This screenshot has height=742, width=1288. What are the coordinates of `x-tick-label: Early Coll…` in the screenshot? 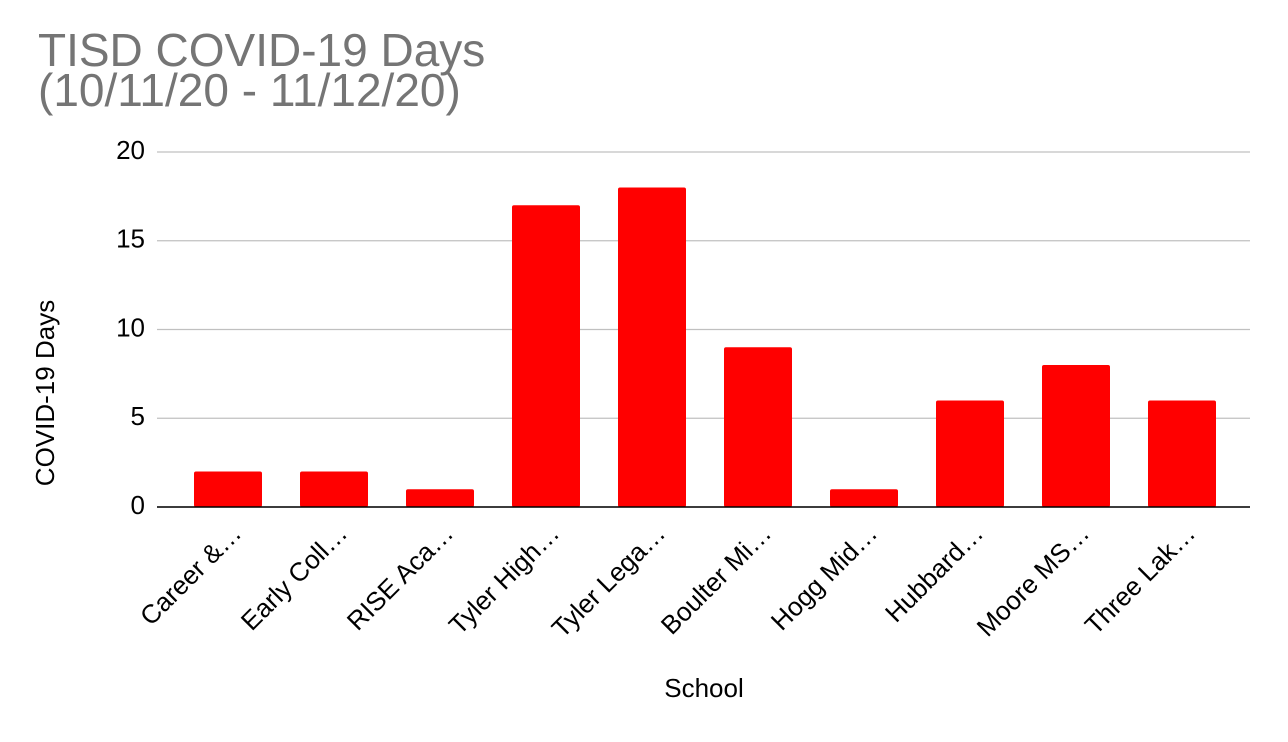 It's located at (294, 577).